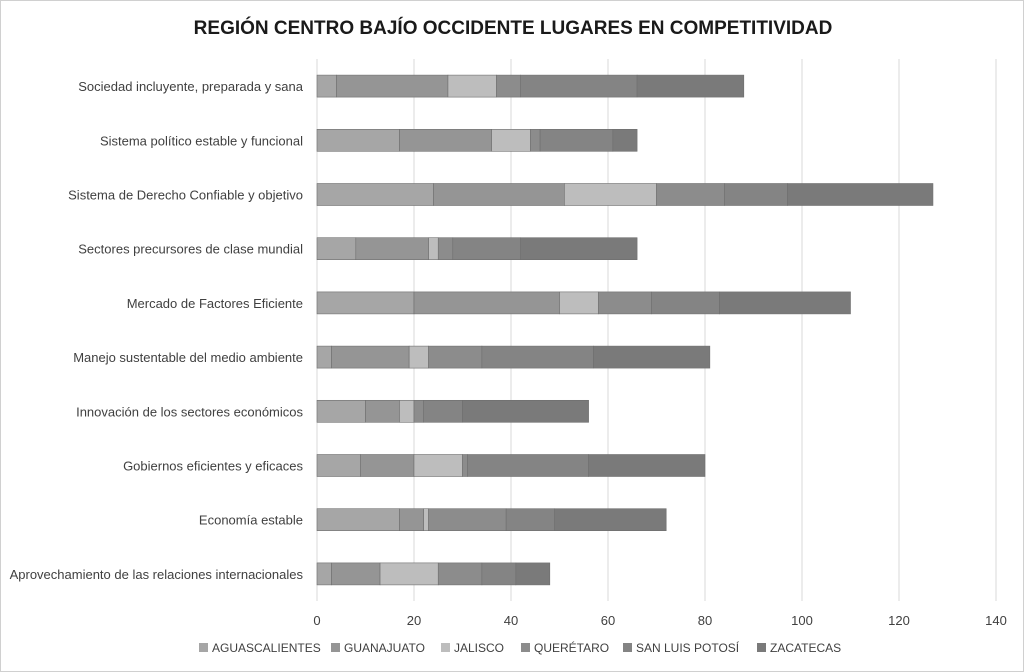 The height and width of the screenshot is (672, 1024). I want to click on legend-label: QUERÉTARO, so click(571, 647).